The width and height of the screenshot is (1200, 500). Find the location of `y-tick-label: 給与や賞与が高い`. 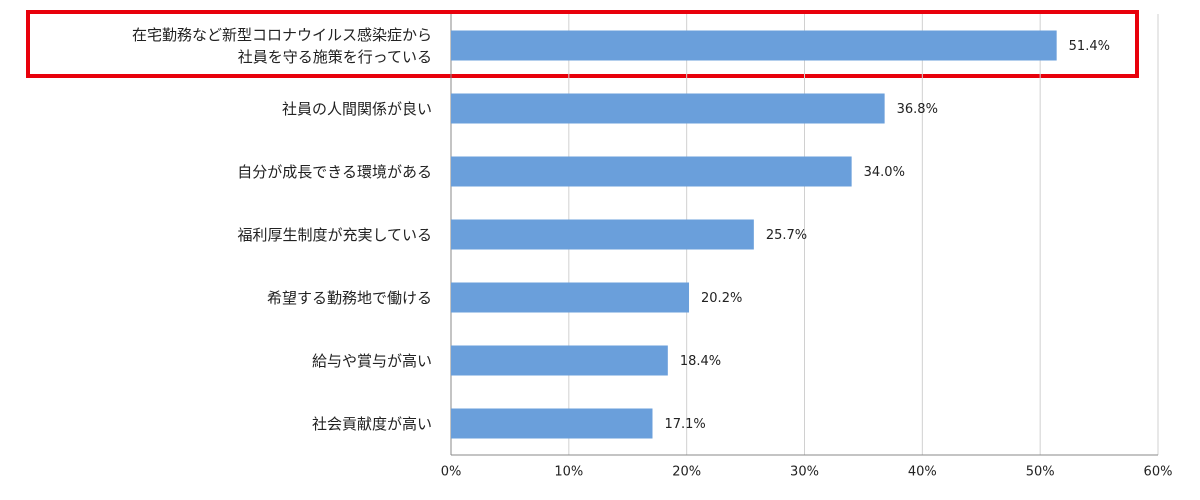

y-tick-label: 給与や賞与が高い is located at coordinates (371, 360).